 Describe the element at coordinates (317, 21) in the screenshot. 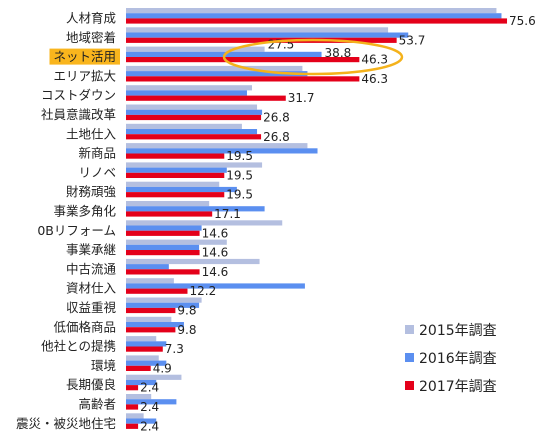

I see `bar-2017年調査-0` at that location.